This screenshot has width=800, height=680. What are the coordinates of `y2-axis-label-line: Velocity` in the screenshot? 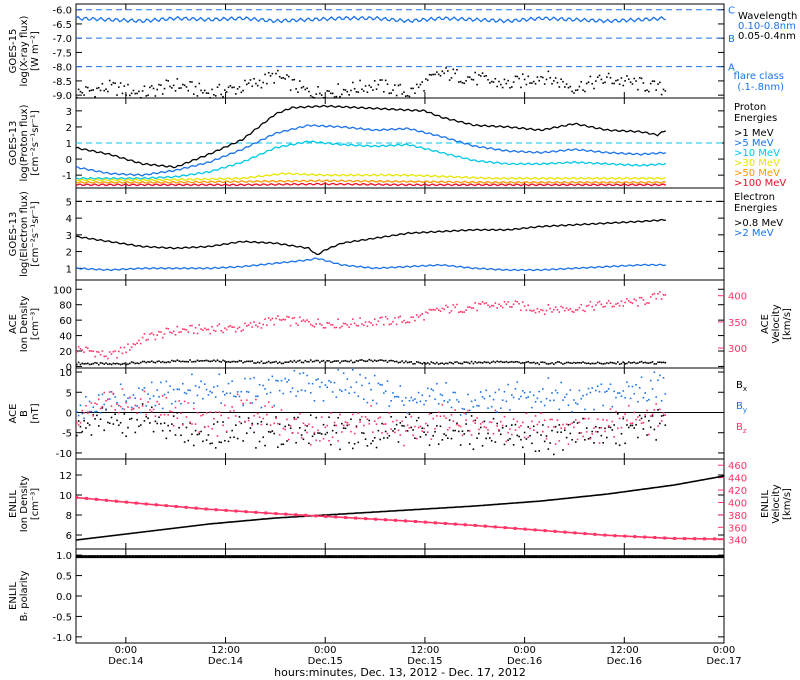 It's located at (776, 323).